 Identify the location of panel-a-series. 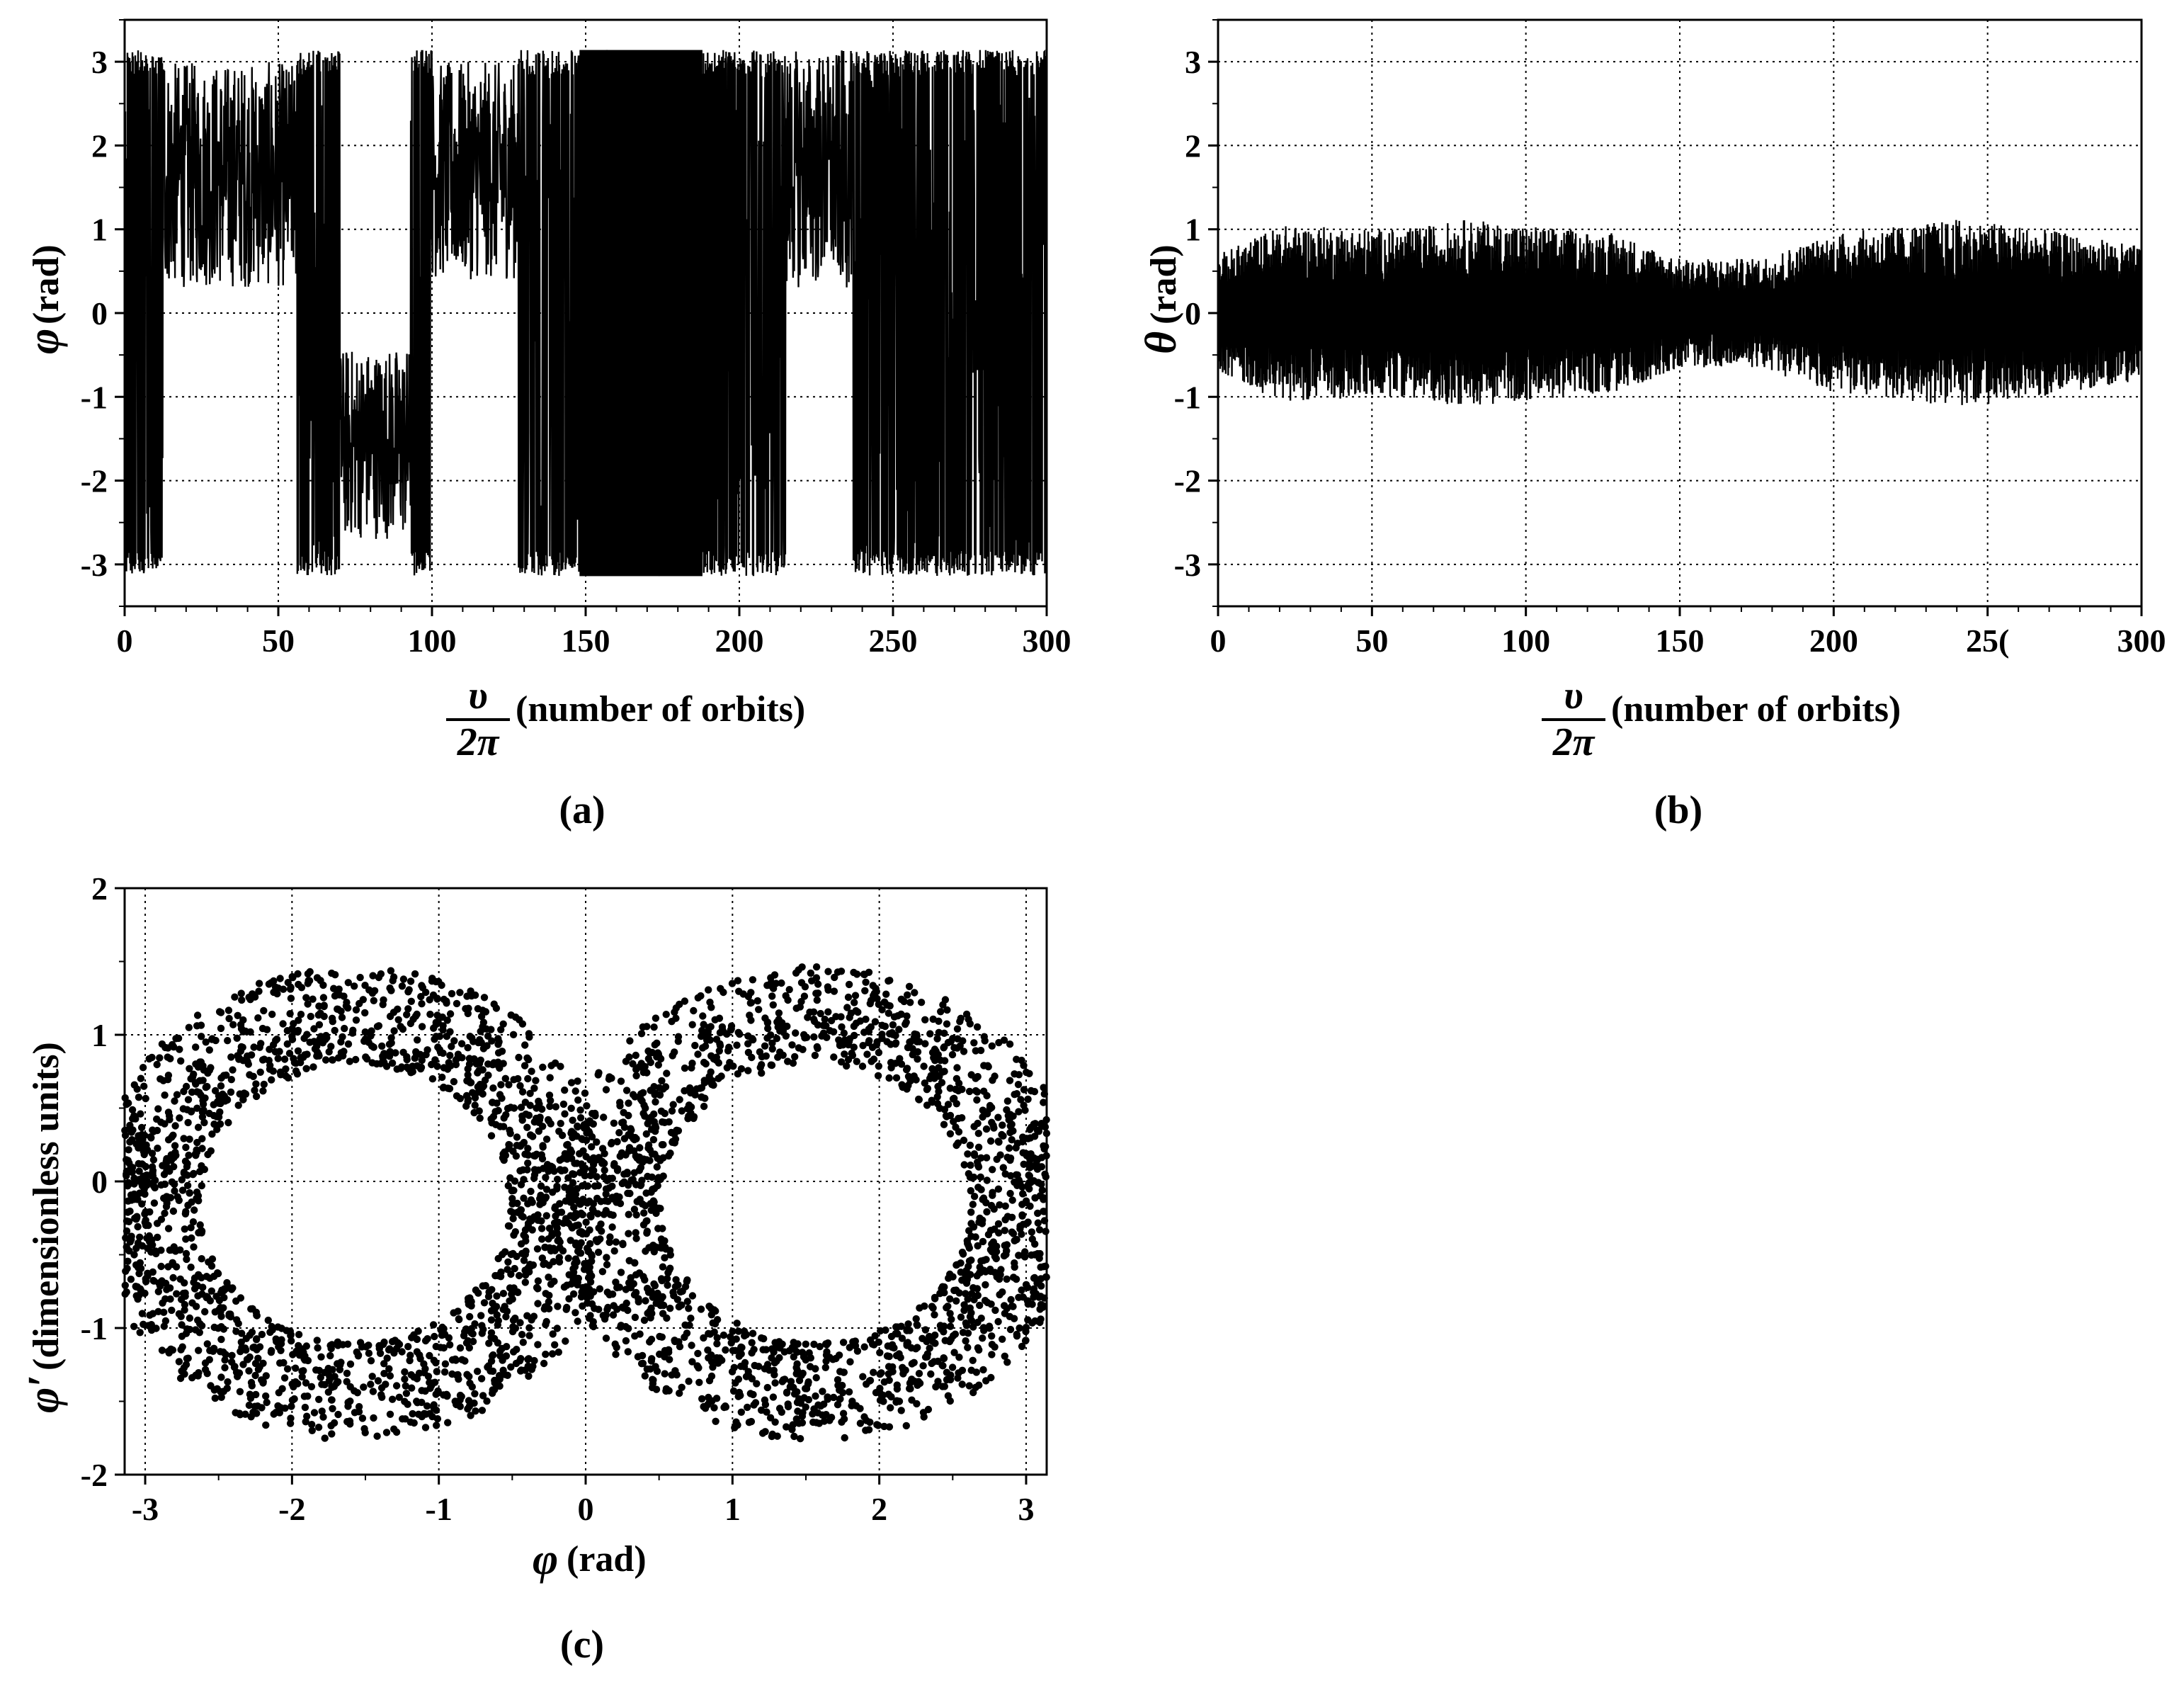
(586, 313).